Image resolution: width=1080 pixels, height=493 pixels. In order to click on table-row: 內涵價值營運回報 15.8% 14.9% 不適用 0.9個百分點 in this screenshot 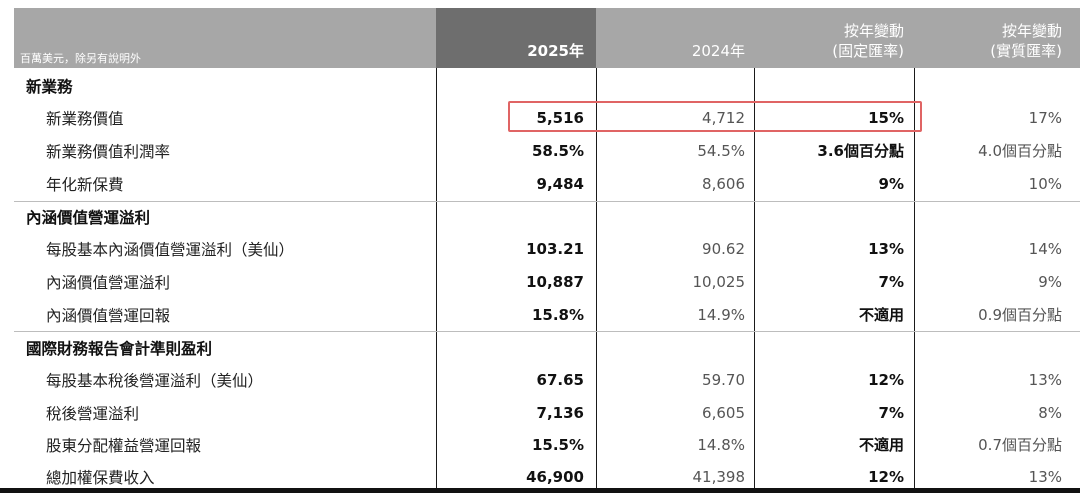, I will do `click(554, 315)`.